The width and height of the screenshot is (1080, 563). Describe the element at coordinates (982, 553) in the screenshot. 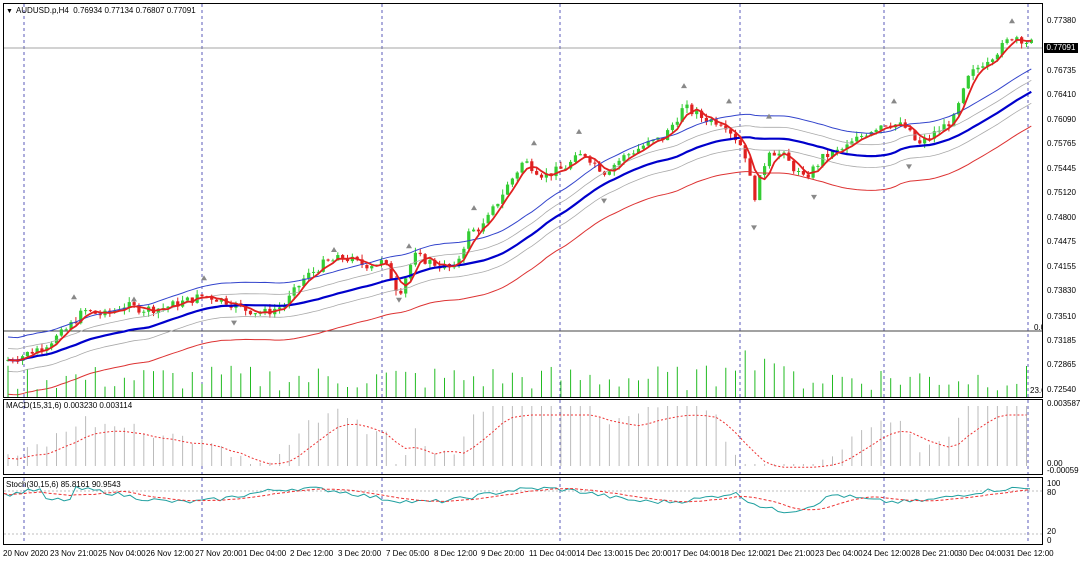

I see `time-axis-label: 30 Dec 04:00` at that location.